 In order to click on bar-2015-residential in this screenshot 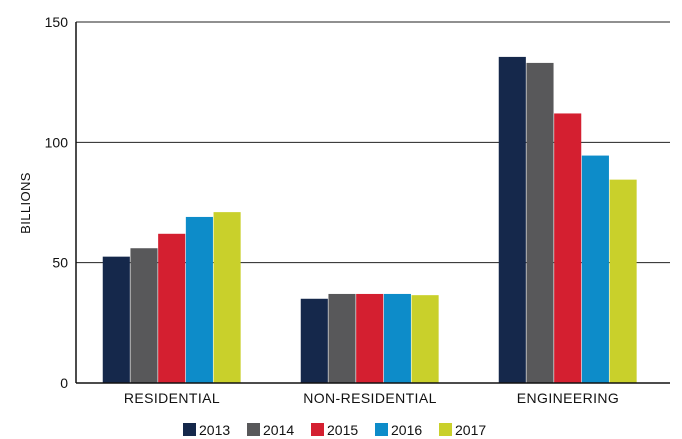, I will do `click(172, 308)`.